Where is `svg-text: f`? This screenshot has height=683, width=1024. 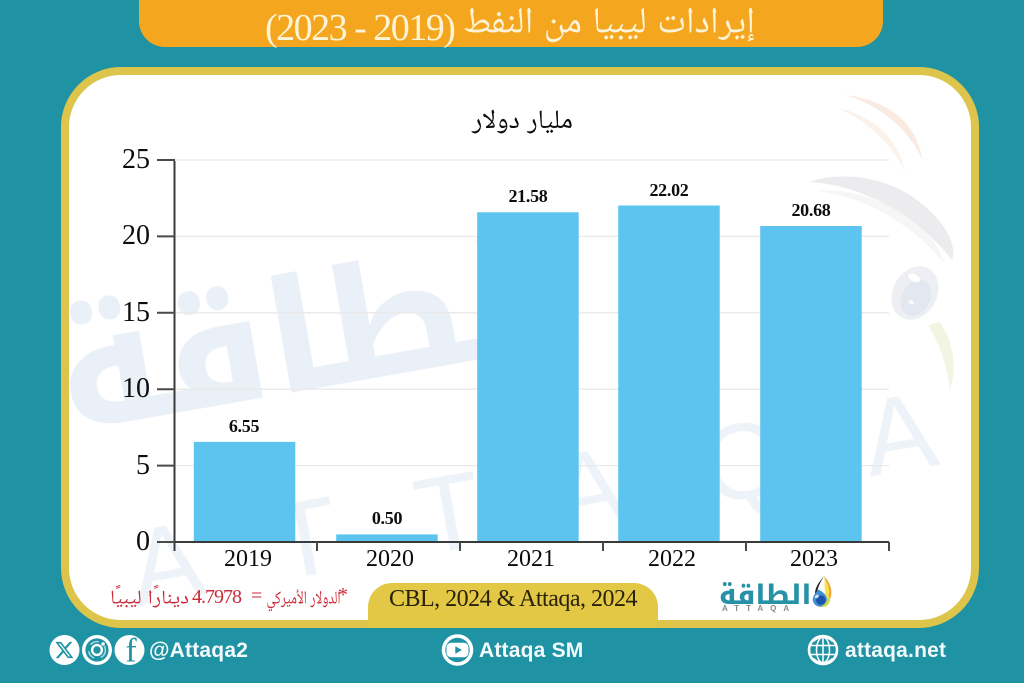
svg-text: f is located at coordinates (131, 651).